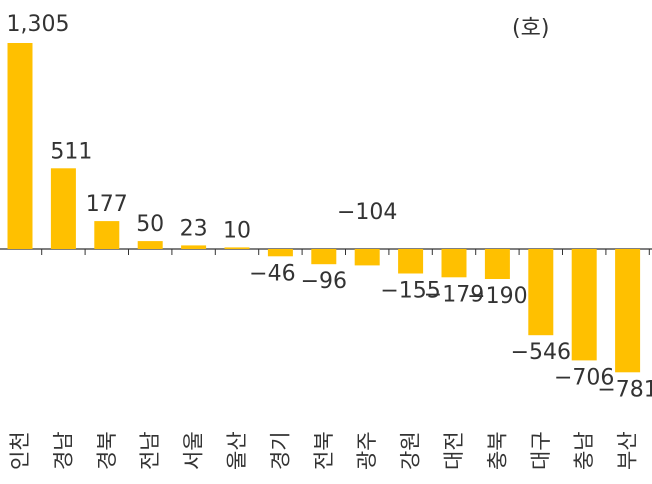  What do you see at coordinates (624, 389) in the screenshot?
I see `data-label: −781` at bounding box center [624, 389].